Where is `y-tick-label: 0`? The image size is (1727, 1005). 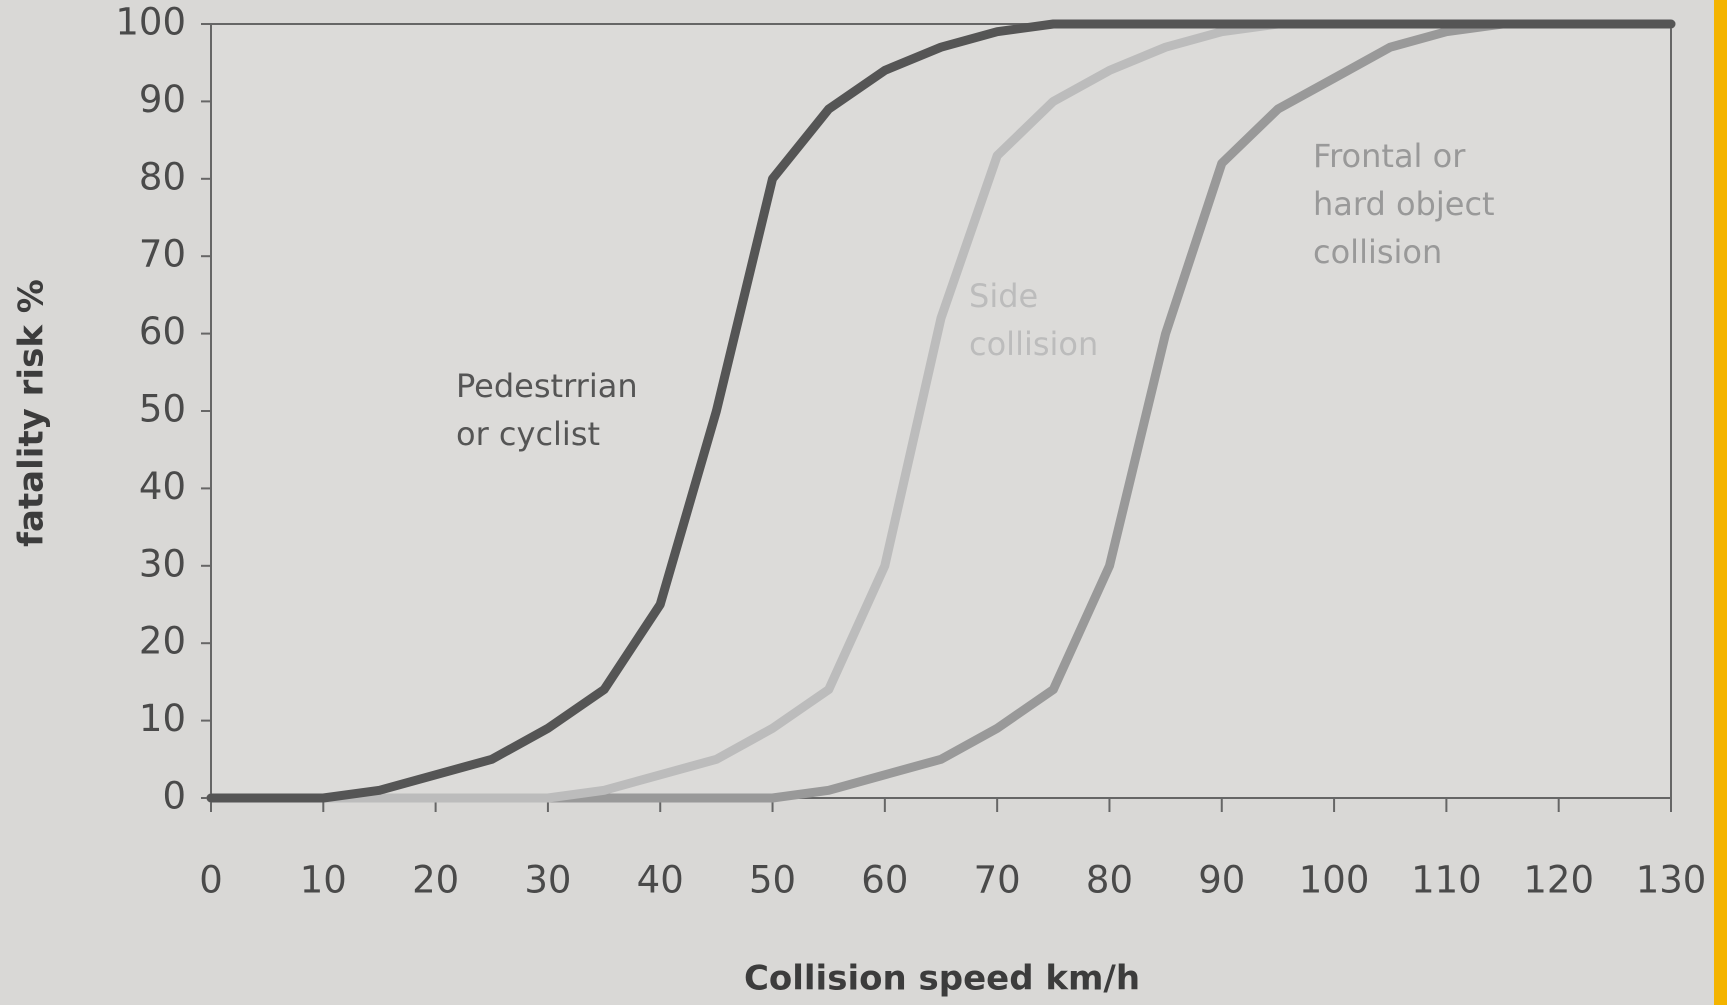
y-tick-label: 0 is located at coordinates (174, 796).